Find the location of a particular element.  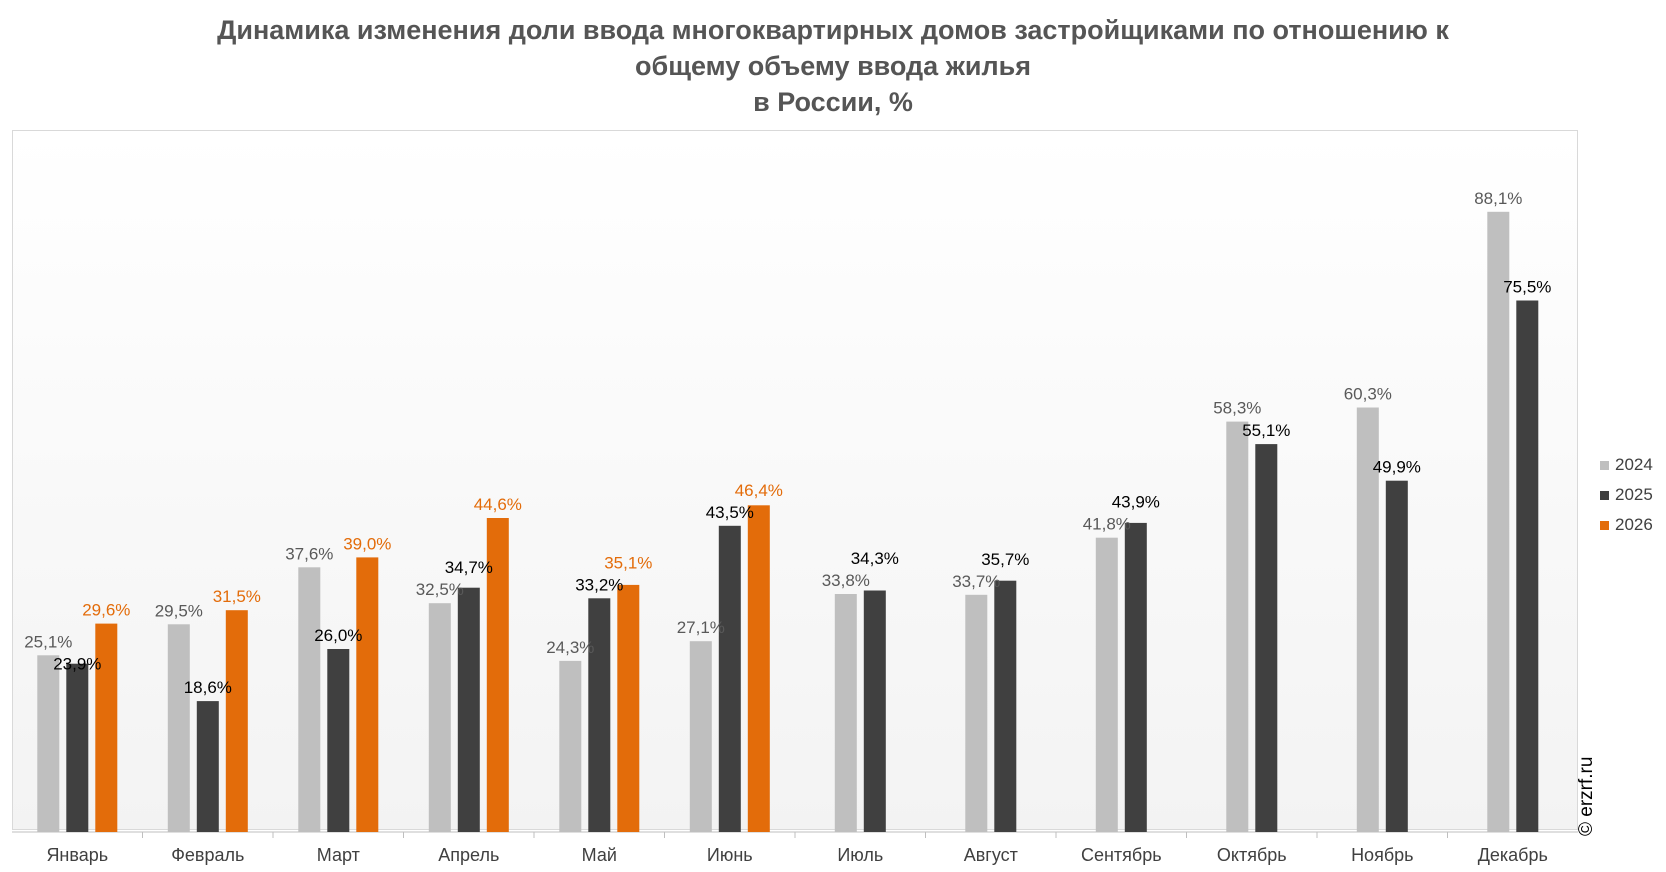

legend-item-2026: 2026 is located at coordinates (1626, 525).